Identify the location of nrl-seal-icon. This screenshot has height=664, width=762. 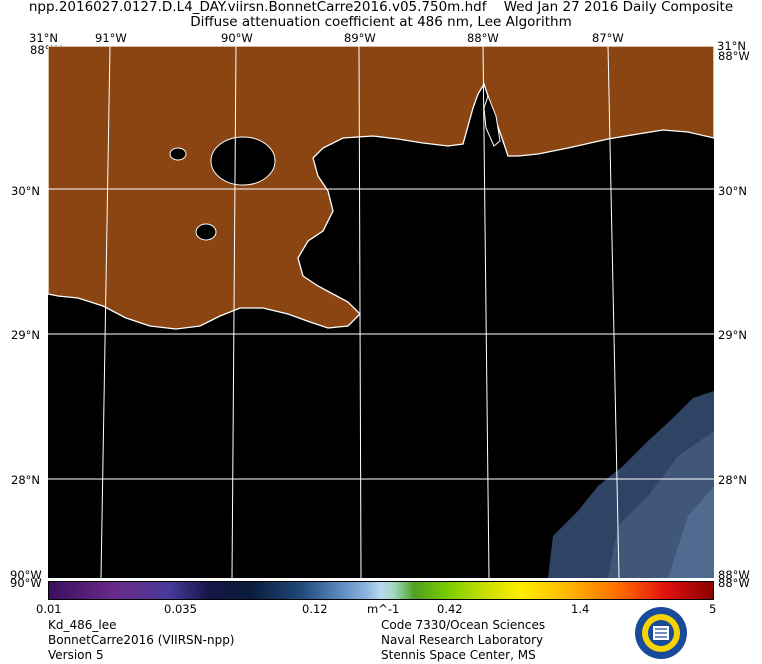
(661, 635).